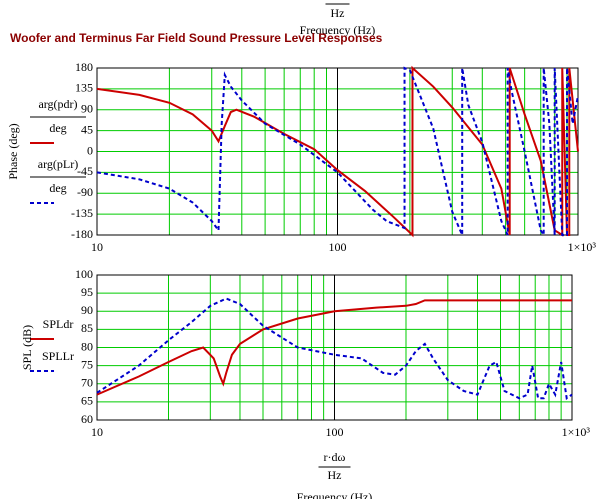 The height and width of the screenshot is (499, 613). What do you see at coordinates (85, 171) in the screenshot?
I see `y-tick-label: -45` at bounding box center [85, 171].